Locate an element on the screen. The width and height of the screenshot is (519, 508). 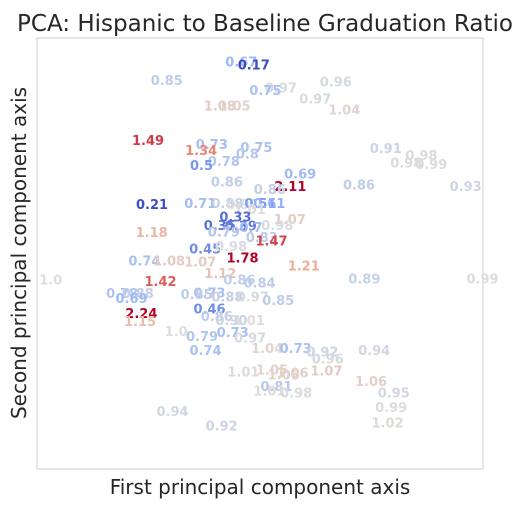
data-point-label: 0.46 is located at coordinates (210, 309).